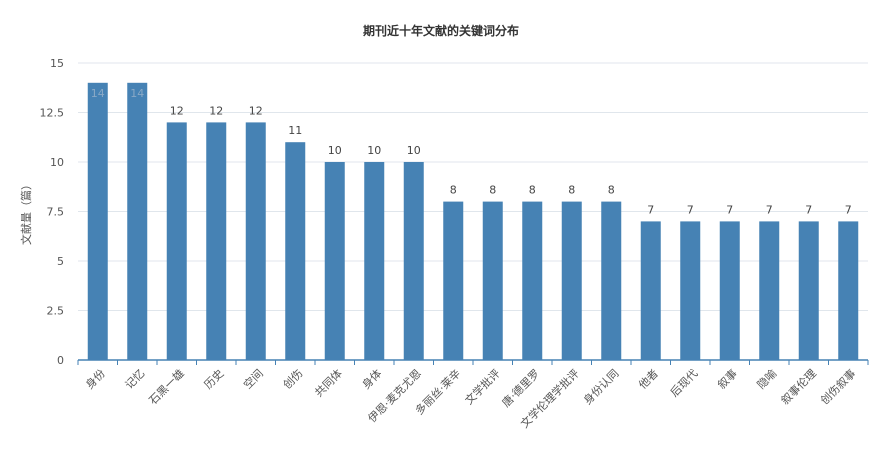 The image size is (882, 460). What do you see at coordinates (726, 378) in the screenshot?
I see `x-tick-label: 叙事` at bounding box center [726, 378].